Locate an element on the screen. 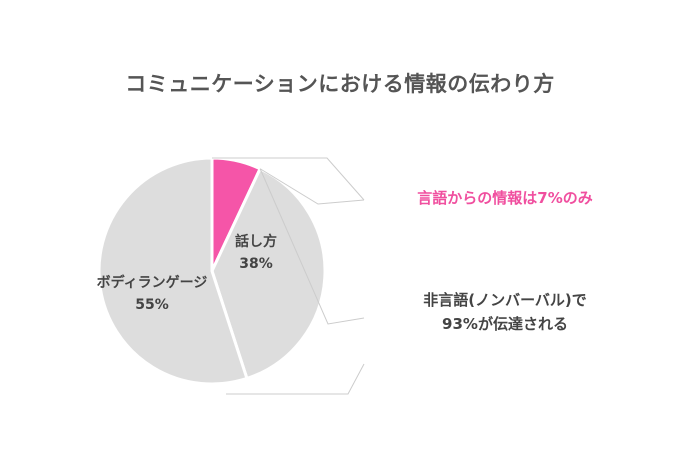 The image size is (680, 452). nonverbal-callout: 非言語(ノンバーバル)で 93%が伝達される is located at coordinates (505, 312).